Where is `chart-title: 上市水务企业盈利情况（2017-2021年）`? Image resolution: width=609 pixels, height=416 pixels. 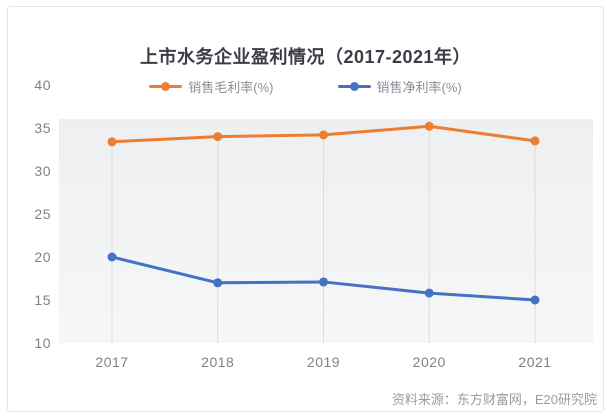
chart-title: 上市水务企业盈利情况（2017-2021年） is located at coordinates (305, 57).